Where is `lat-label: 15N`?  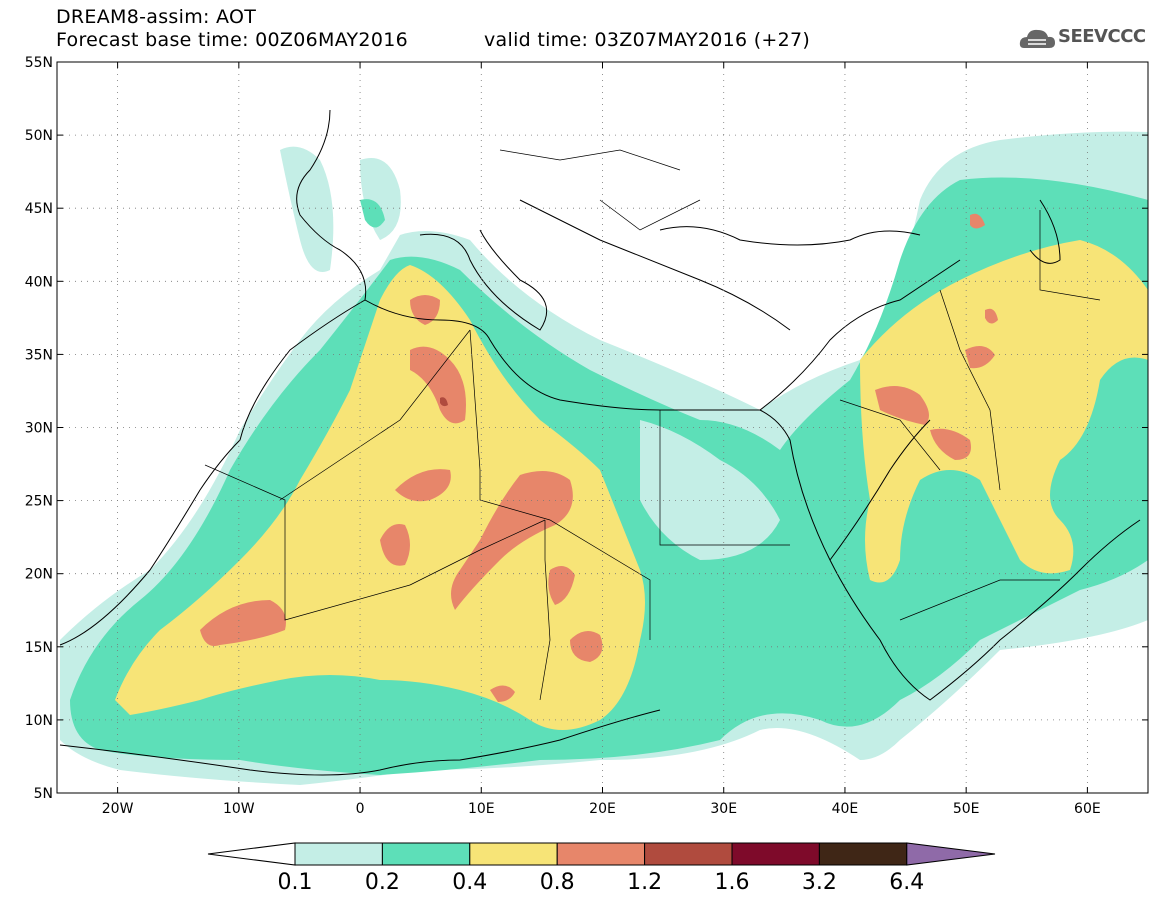 lat-label: 15N is located at coordinates (39, 648).